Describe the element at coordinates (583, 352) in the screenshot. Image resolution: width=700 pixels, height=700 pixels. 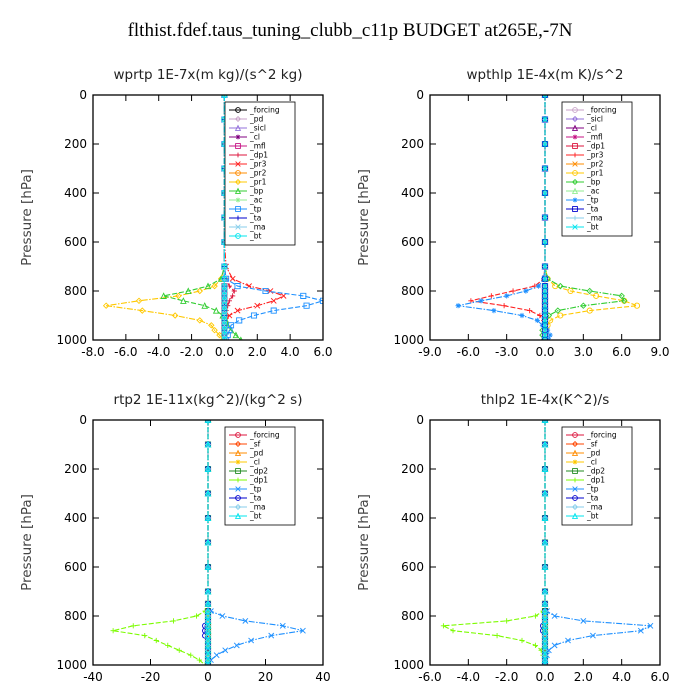
I see `x-tick-label: 3.0` at that location.